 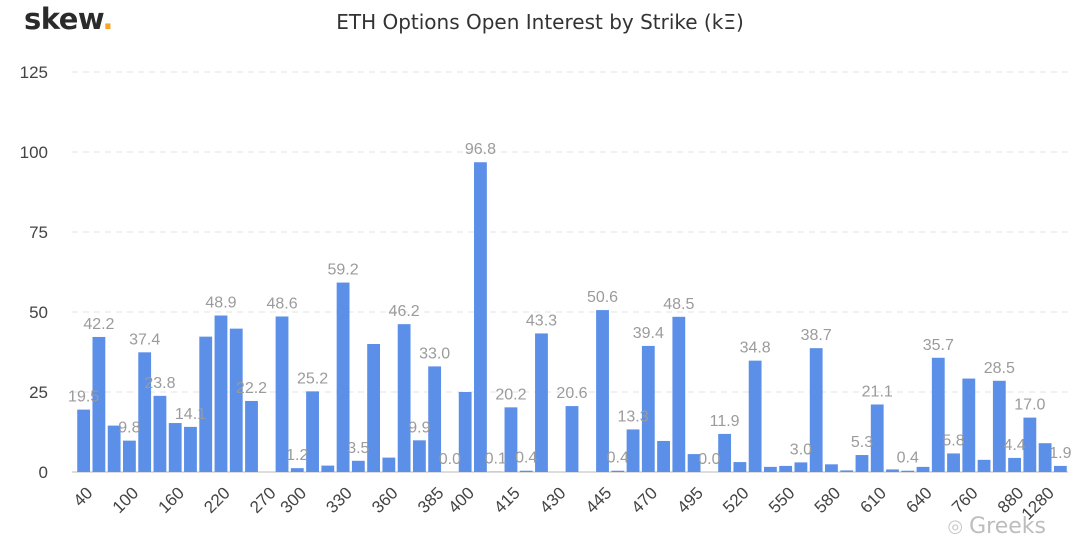 What do you see at coordinates (938, 345) in the screenshot?
I see `data-label: 35.7` at bounding box center [938, 345].